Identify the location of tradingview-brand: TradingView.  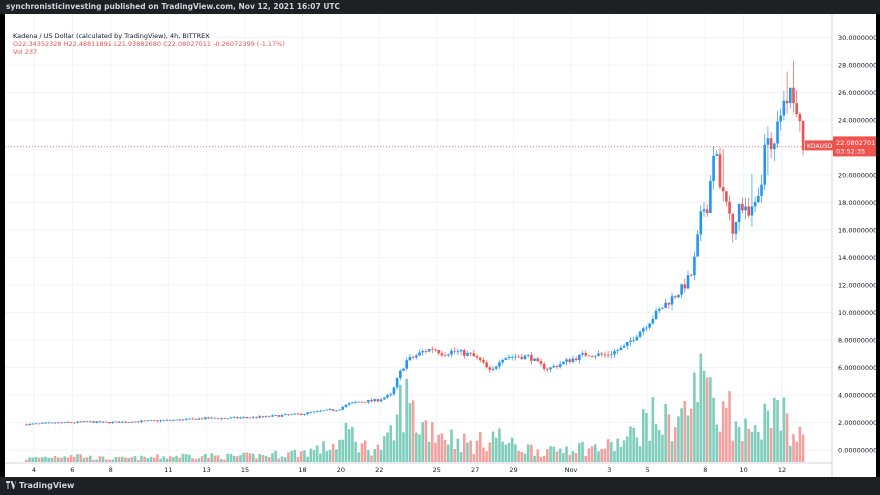
(40, 485).